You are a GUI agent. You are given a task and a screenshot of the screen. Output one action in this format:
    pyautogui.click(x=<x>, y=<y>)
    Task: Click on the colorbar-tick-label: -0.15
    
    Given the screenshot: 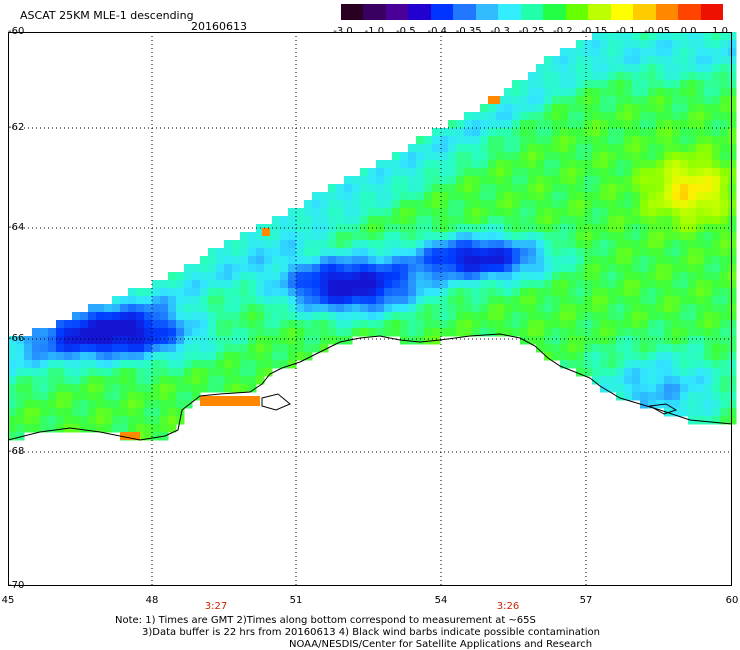 What is the action you would take?
    pyautogui.click(x=594, y=31)
    